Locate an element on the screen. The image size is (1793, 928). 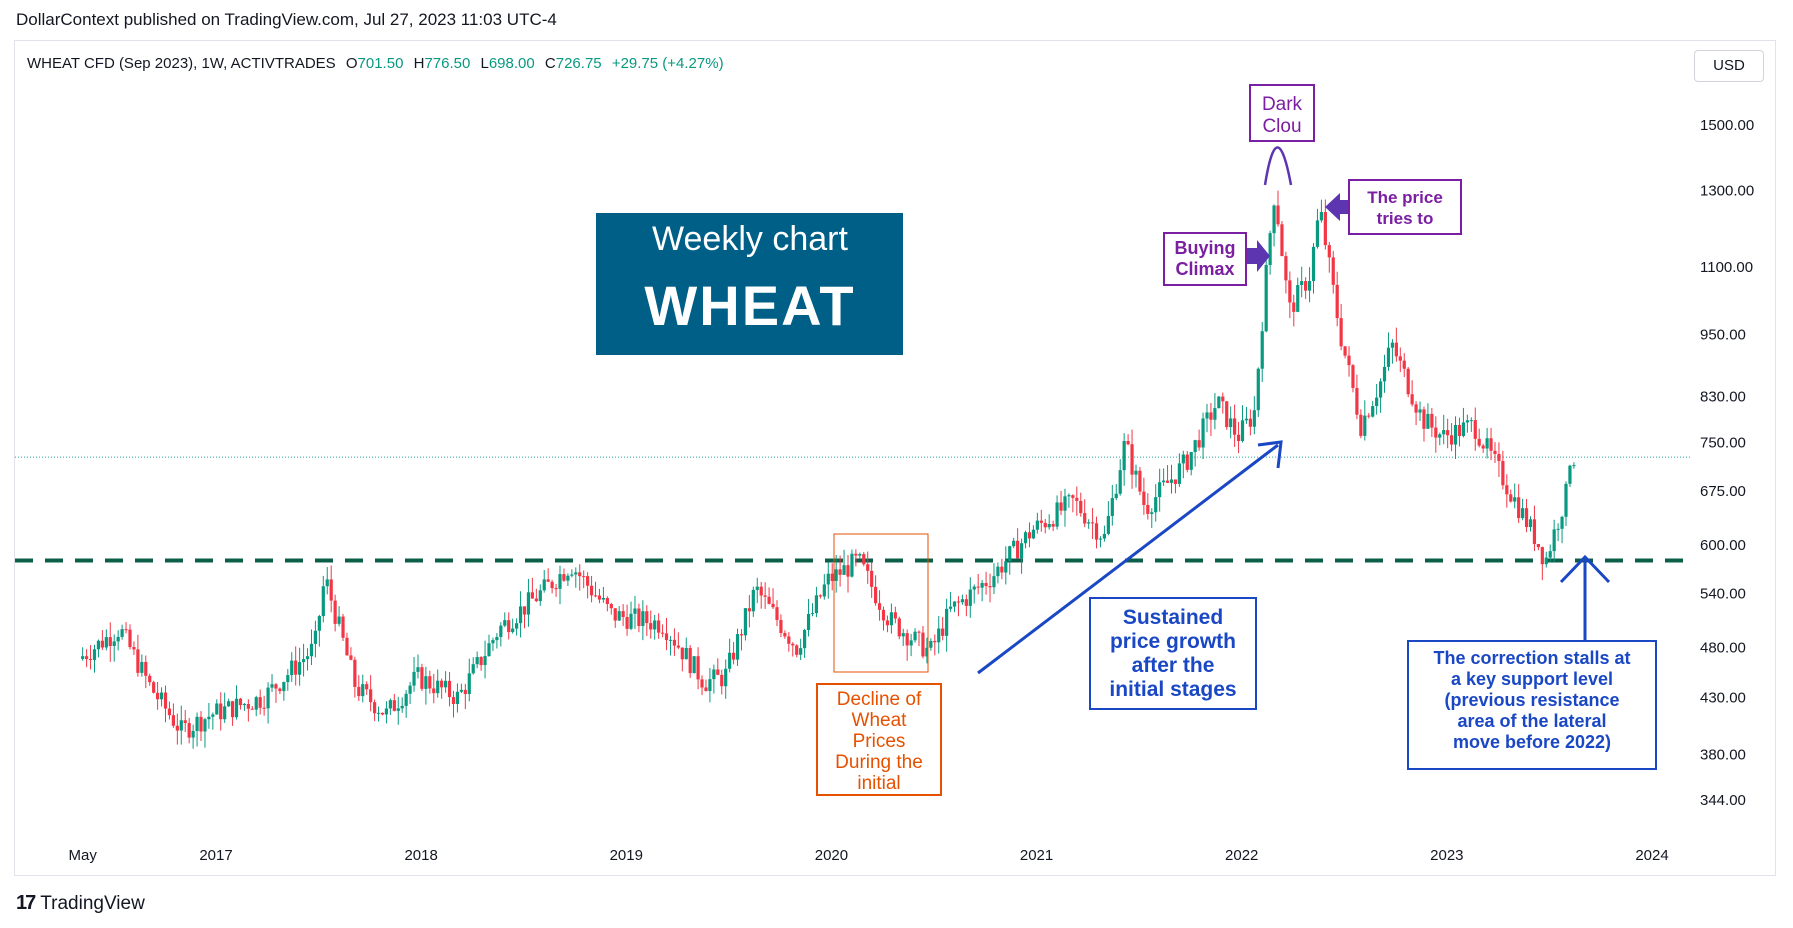
symbol-name: WHEAT CFD (Sep 2023), 1W, ACTIVTRADES is located at coordinates (181, 63).